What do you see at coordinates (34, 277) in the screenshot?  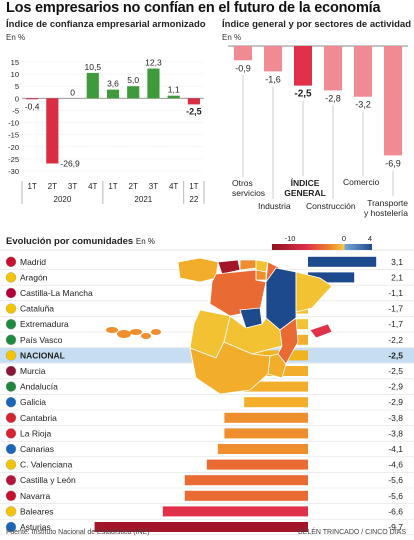 I see `c3-category-label: Aragón` at bounding box center [34, 277].